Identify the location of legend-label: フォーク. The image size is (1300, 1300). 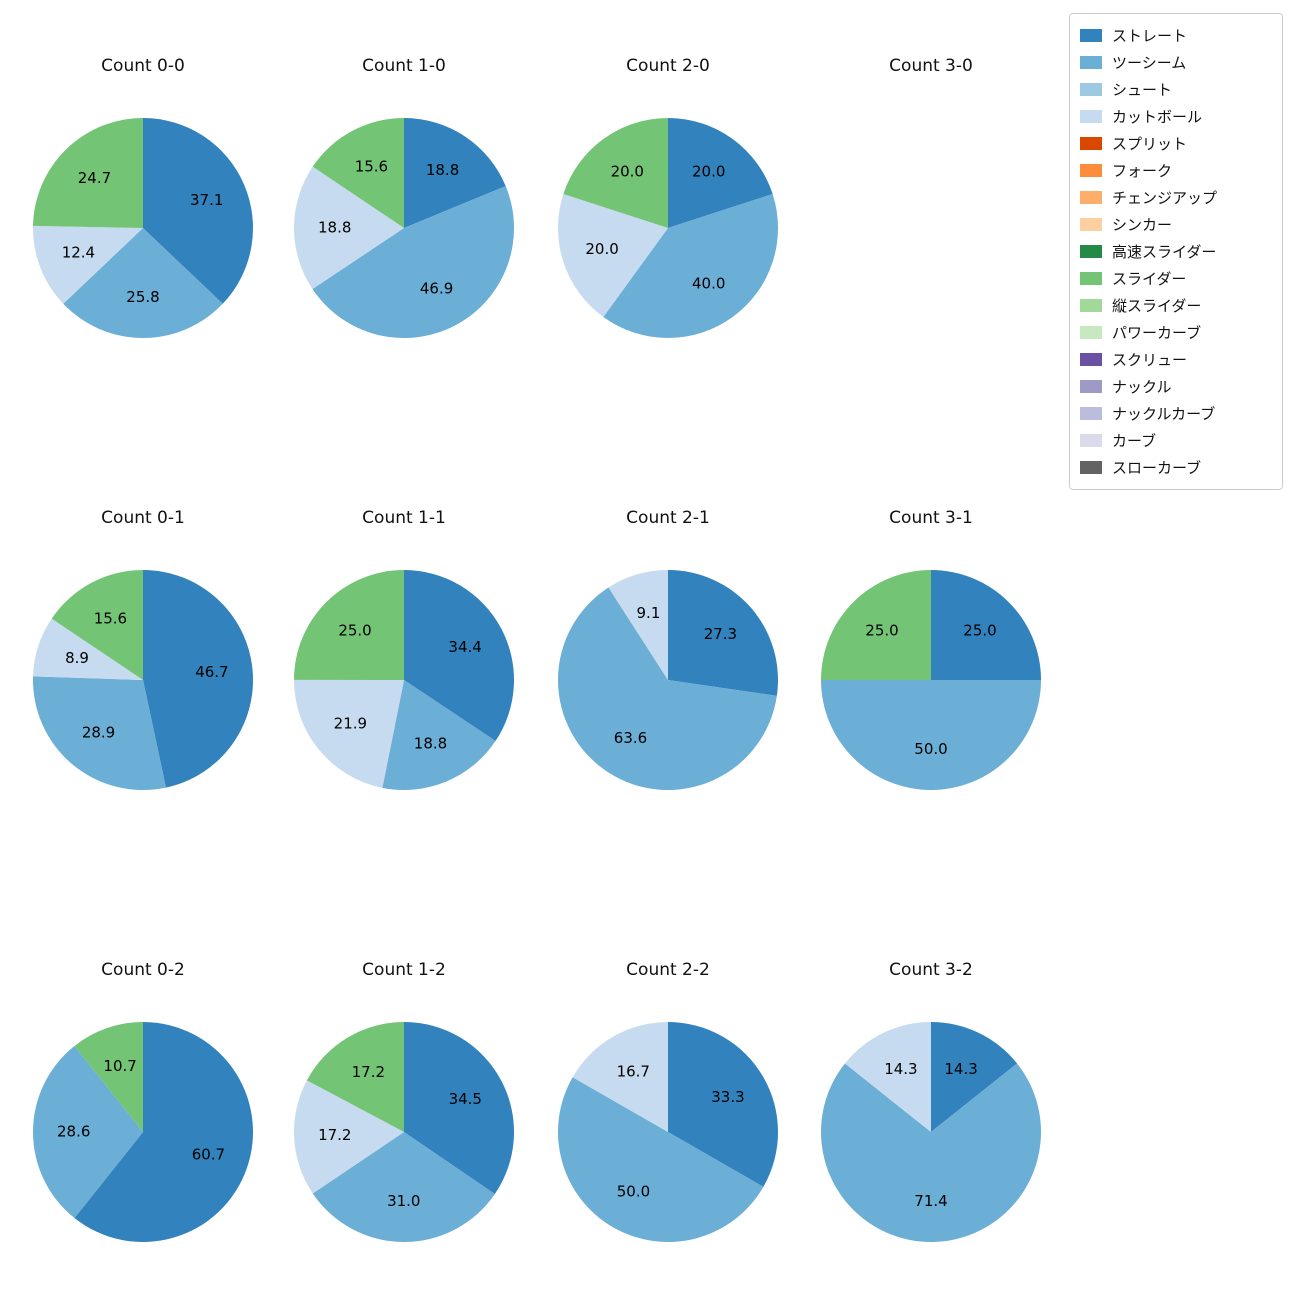
(1142, 171).